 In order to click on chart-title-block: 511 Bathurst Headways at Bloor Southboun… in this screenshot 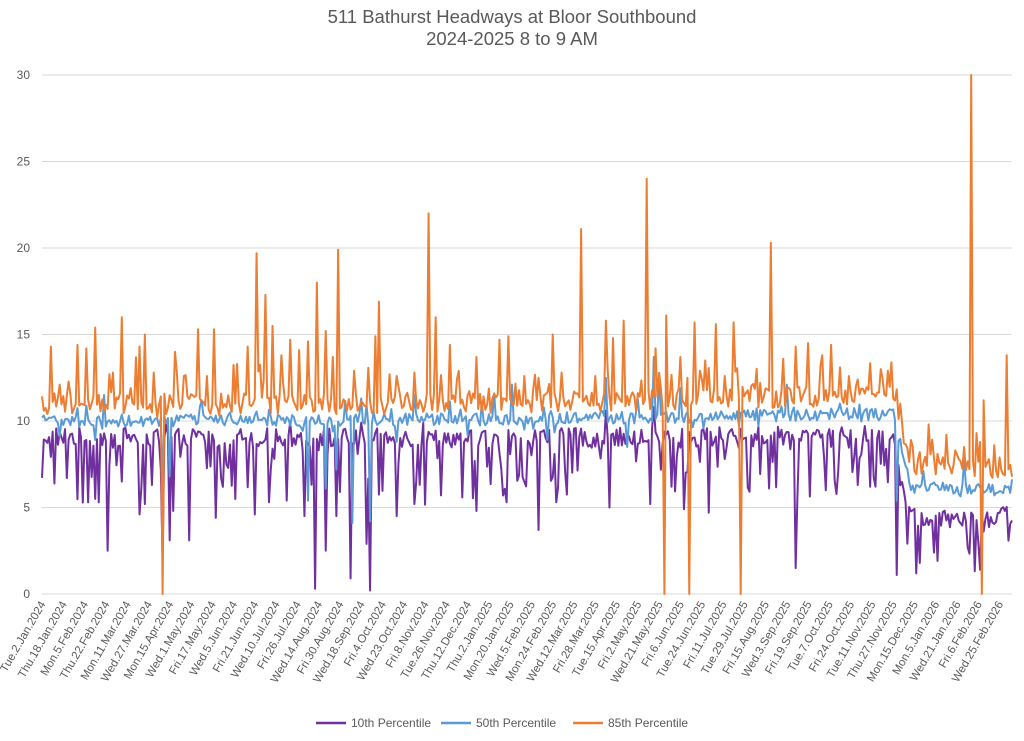, I will do `click(512, 28)`.